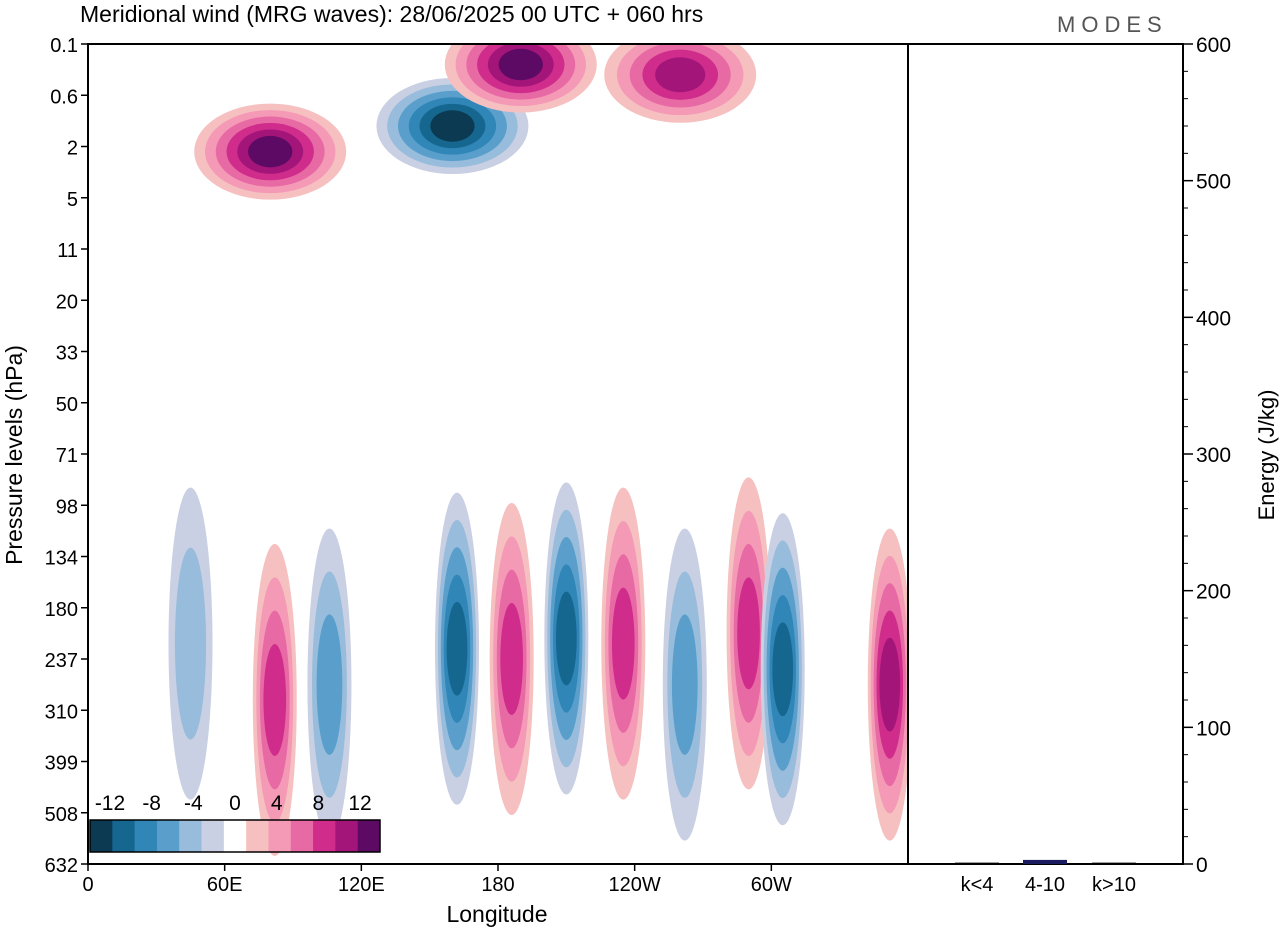 Image resolution: width=1280 pixels, height=930 pixels. What do you see at coordinates (61, 610) in the screenshot?
I see `y-tick-label: 180` at bounding box center [61, 610].